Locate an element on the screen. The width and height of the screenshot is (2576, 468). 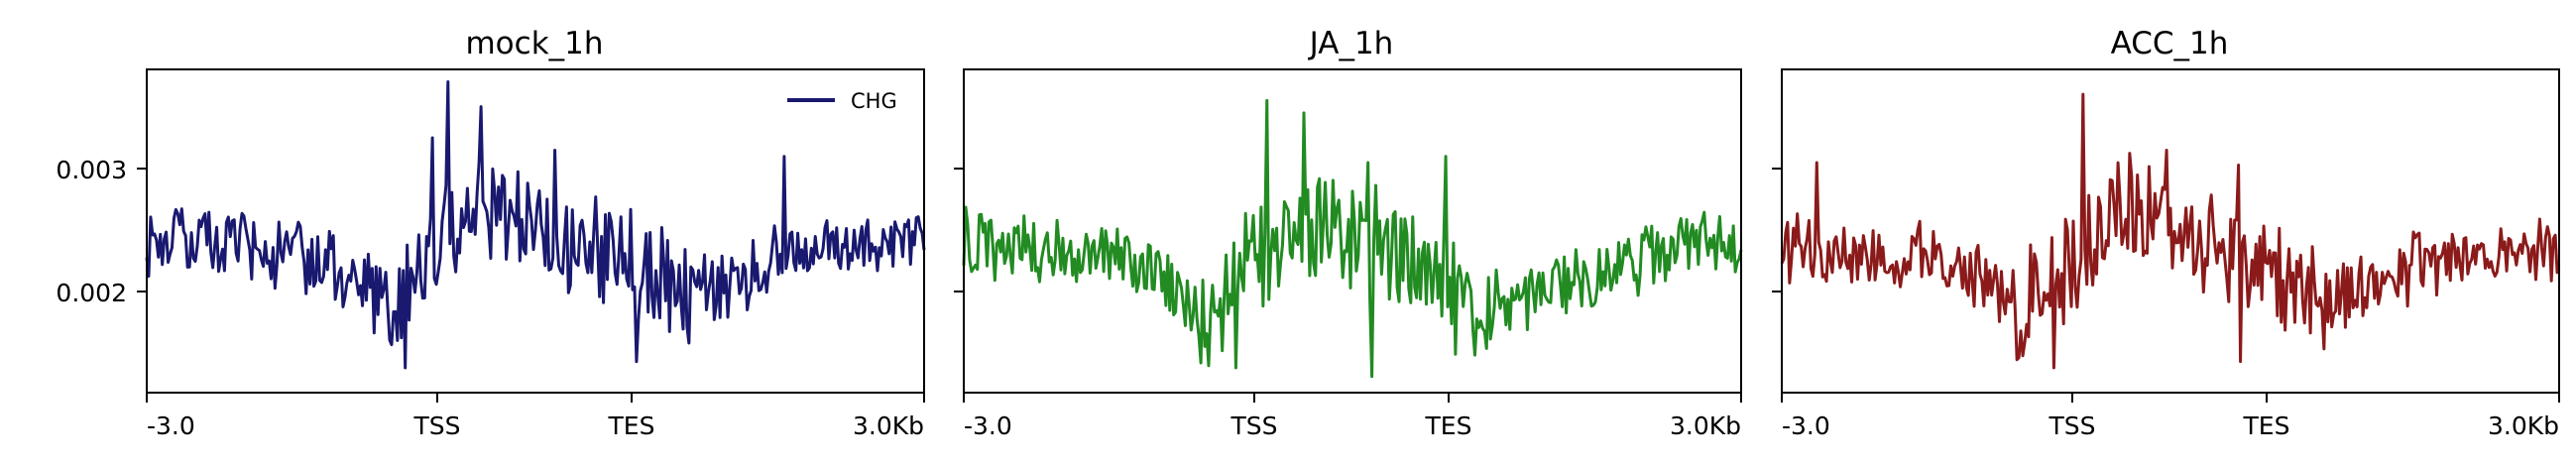
panel-title: ACC_1h is located at coordinates (2170, 43).